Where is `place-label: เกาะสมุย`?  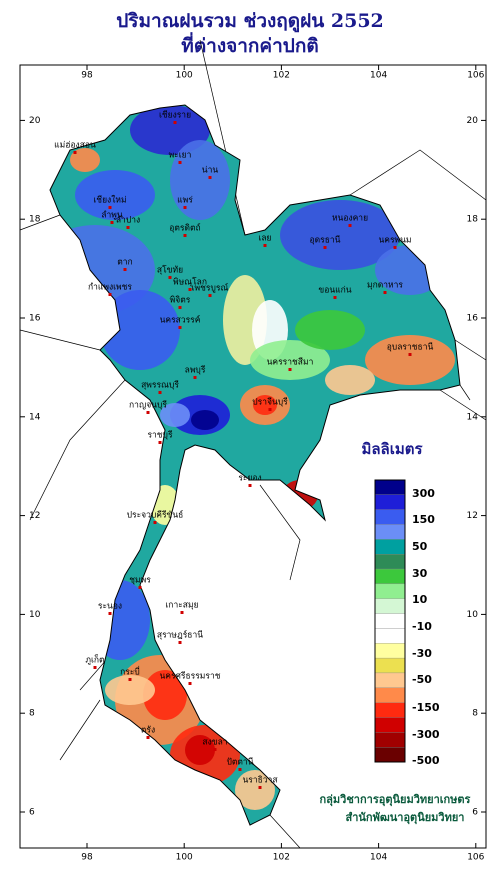 place-label: เกาะสมุย is located at coordinates (181, 606).